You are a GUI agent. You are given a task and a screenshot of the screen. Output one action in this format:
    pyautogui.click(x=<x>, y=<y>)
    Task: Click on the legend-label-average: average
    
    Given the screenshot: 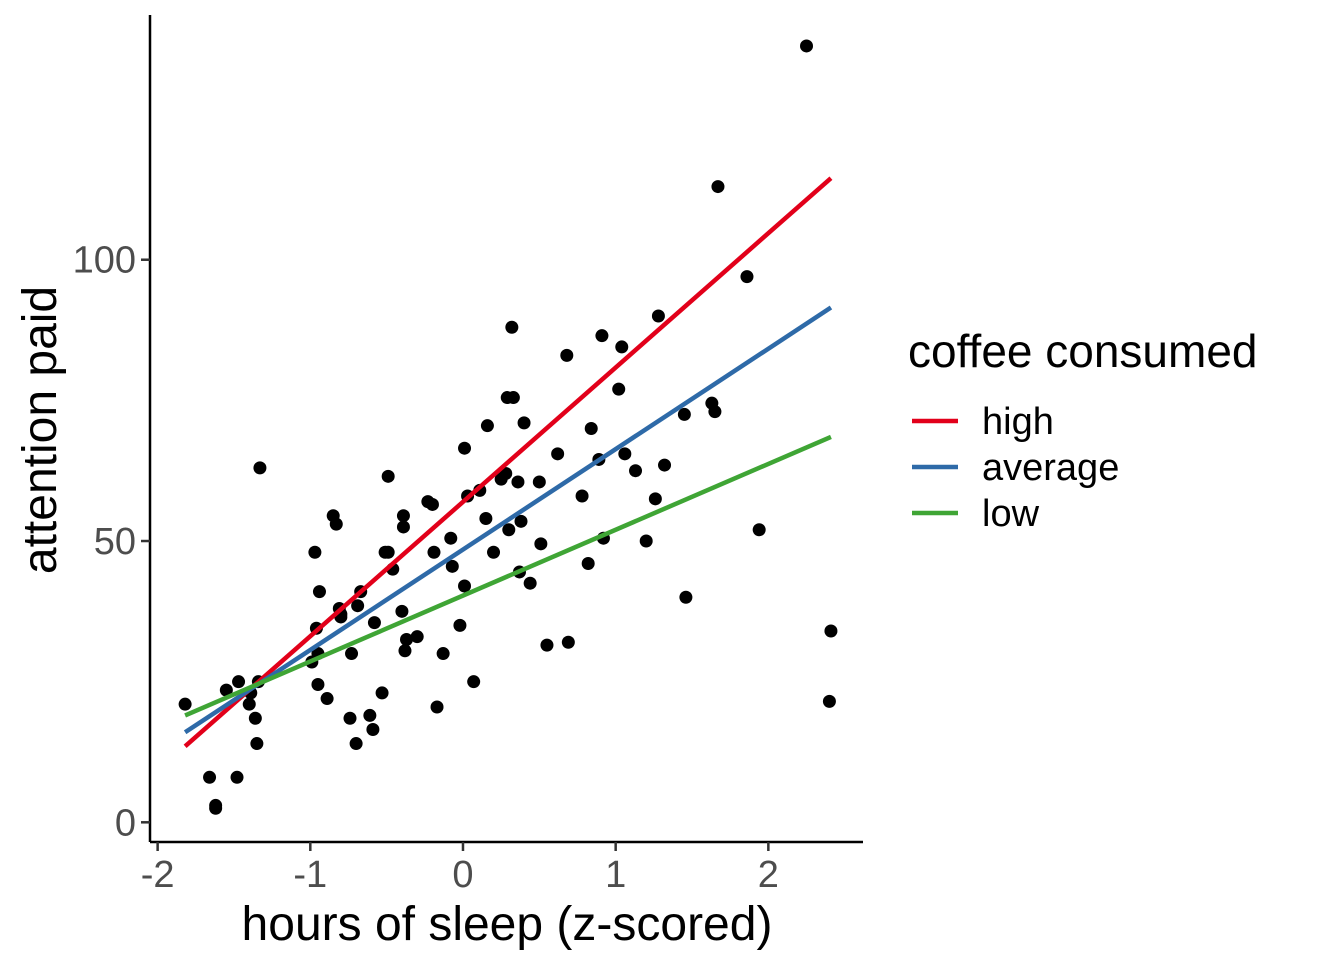 What is the action you would take?
    pyautogui.click(x=1050, y=468)
    